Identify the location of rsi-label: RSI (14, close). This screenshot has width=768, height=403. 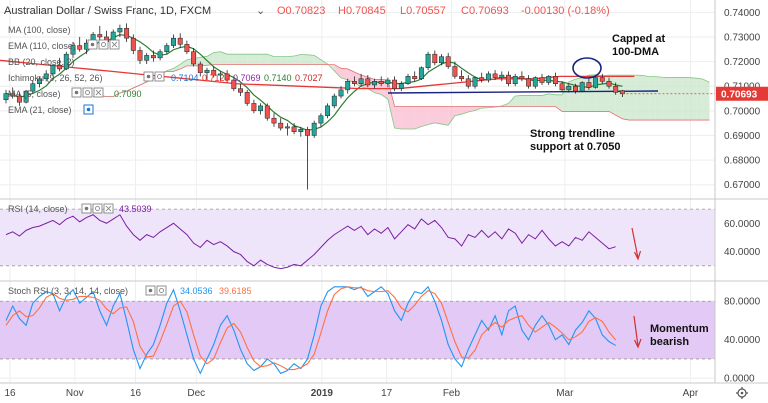
(38, 209).